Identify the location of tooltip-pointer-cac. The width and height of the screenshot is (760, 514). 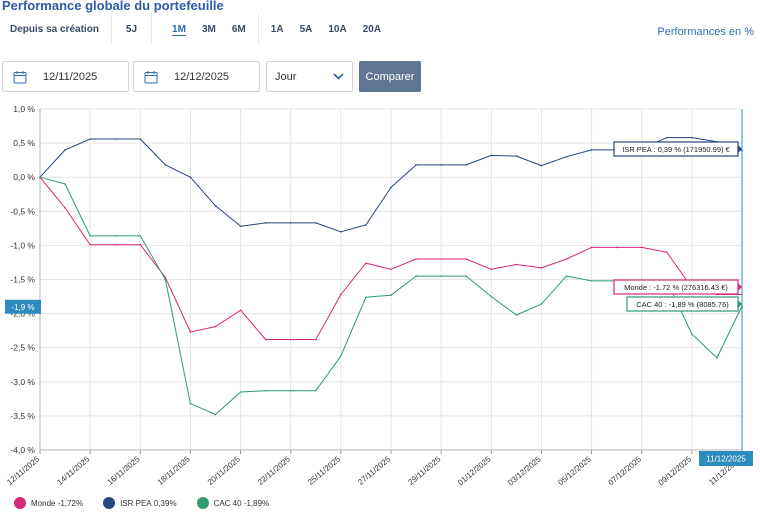
(740, 304).